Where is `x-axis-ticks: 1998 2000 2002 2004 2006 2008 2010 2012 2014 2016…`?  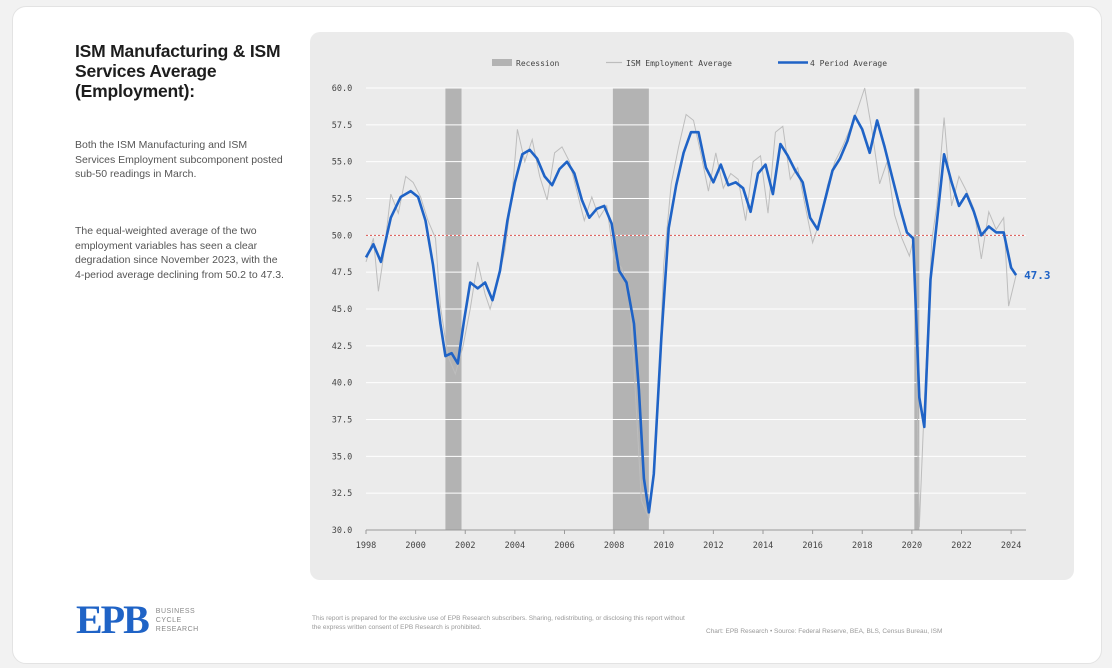 x-axis-ticks: 1998 2000 2002 2004 2006 2008 2010 2012 2014 2016… is located at coordinates (691, 540).